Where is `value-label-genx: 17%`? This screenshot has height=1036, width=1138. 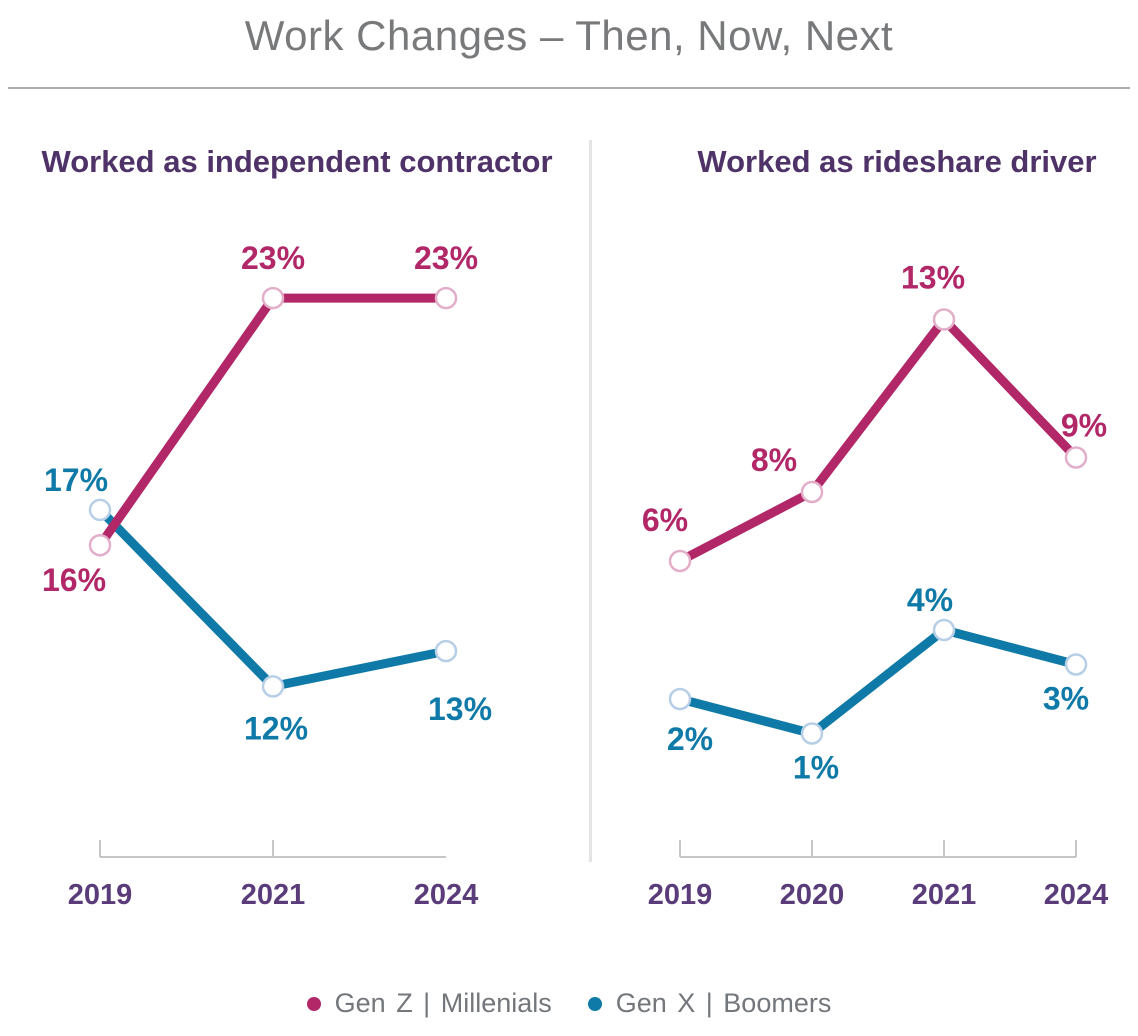
value-label-genx: 17% is located at coordinates (76, 480).